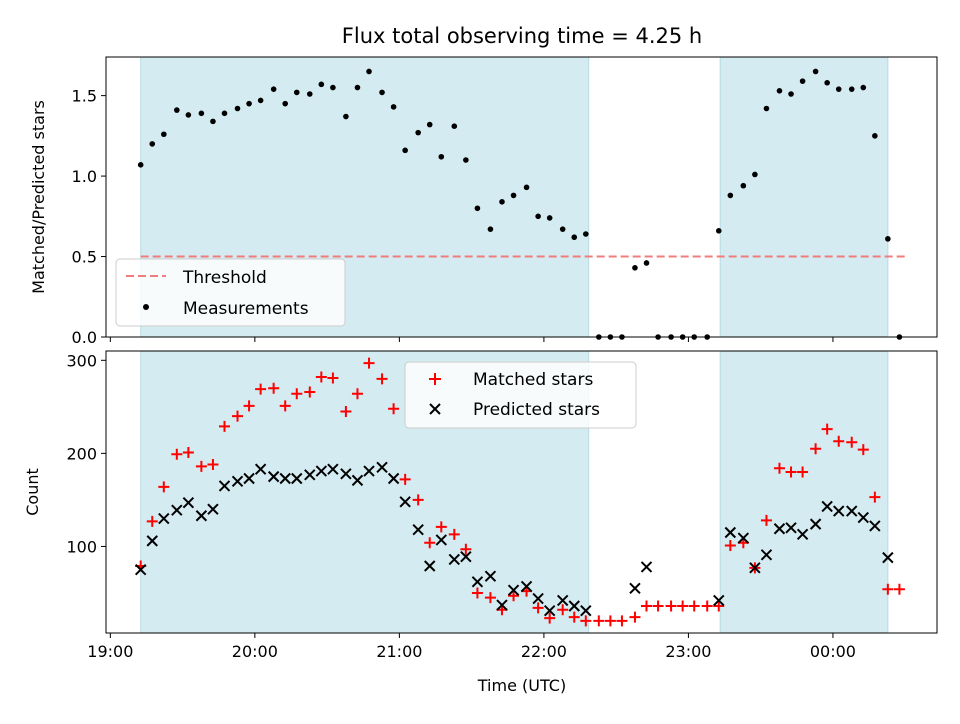  Describe the element at coordinates (224, 278) in the screenshot. I see `legend-threshold-label: Threshold` at that location.